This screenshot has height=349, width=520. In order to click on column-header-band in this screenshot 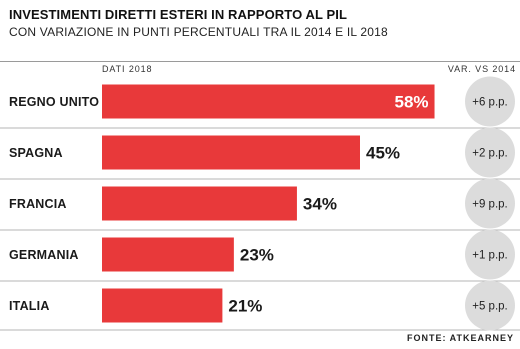, I will do `click(260, 69)`.